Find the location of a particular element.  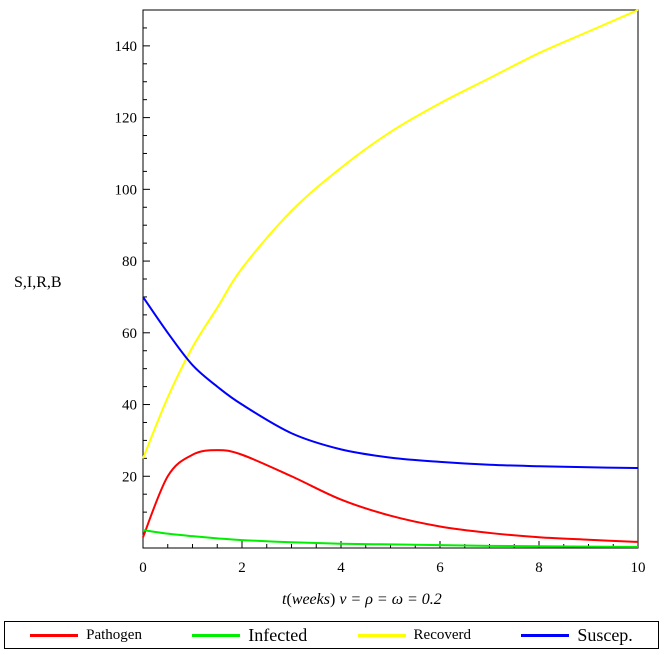

y-tick-label: 40 is located at coordinates (129, 406).